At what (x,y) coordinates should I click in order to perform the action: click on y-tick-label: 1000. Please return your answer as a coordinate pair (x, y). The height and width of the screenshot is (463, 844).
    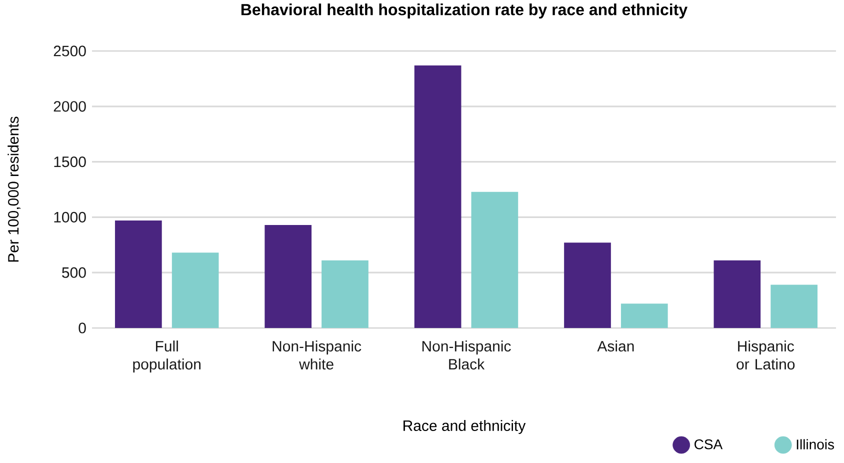
    Looking at the image, I should click on (70, 217).